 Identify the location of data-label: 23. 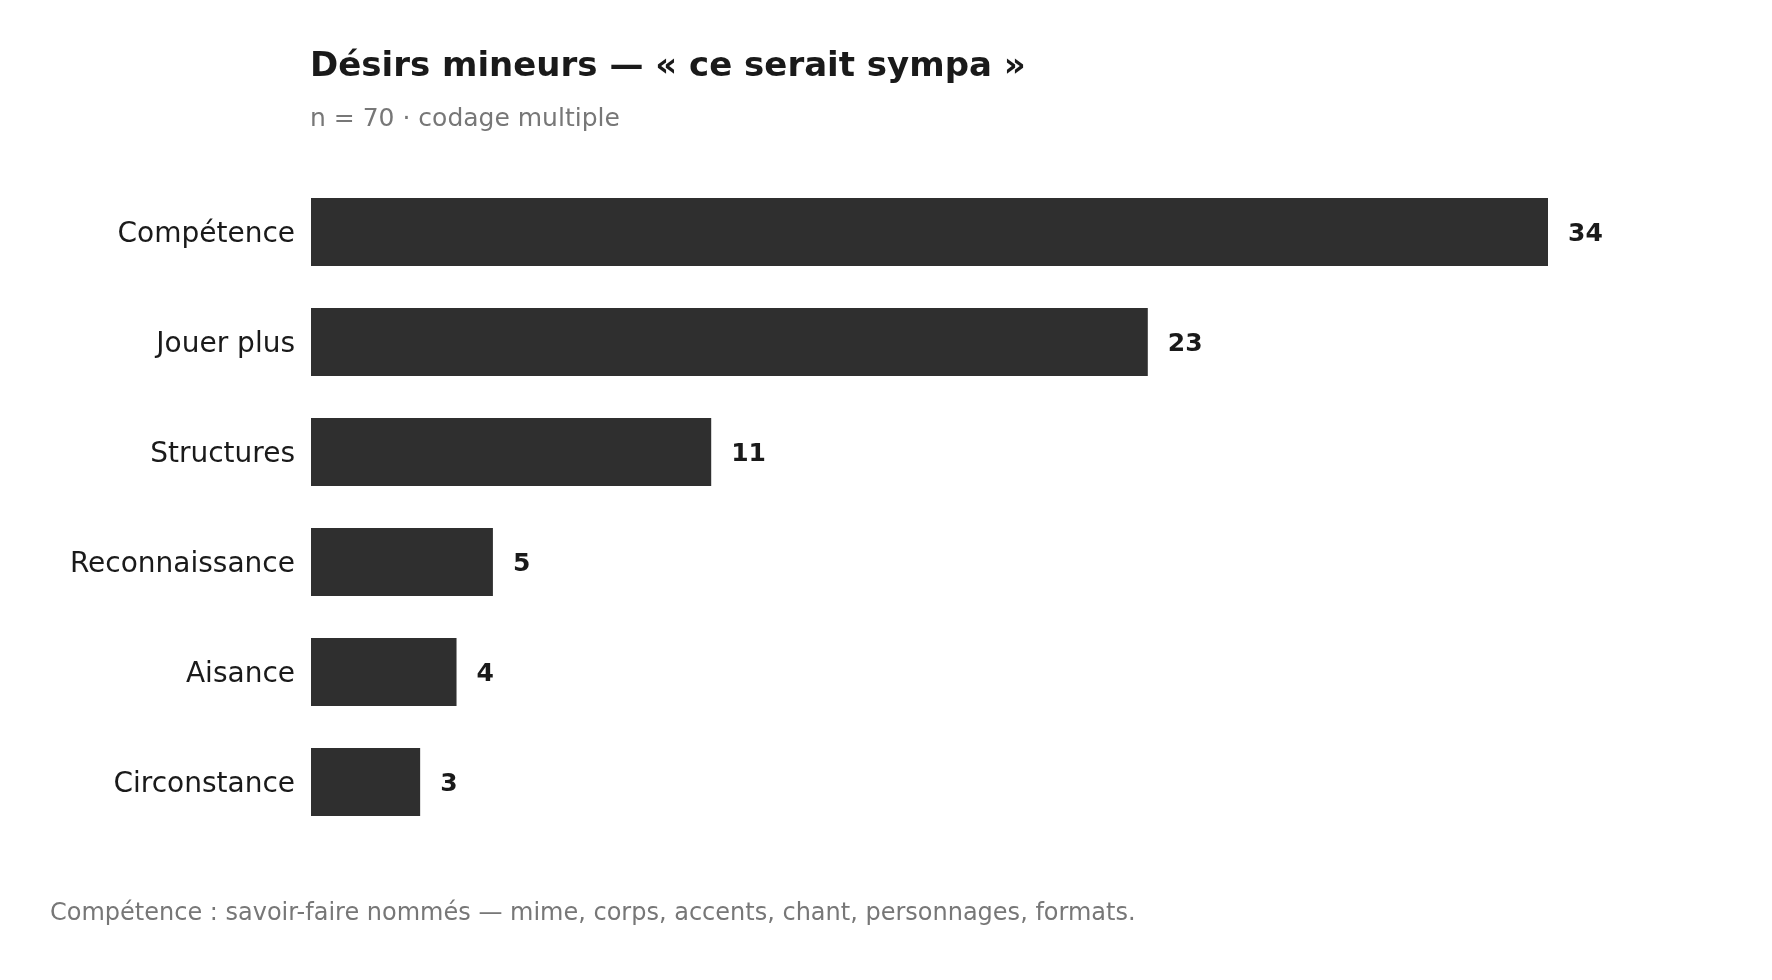
(1185, 342).